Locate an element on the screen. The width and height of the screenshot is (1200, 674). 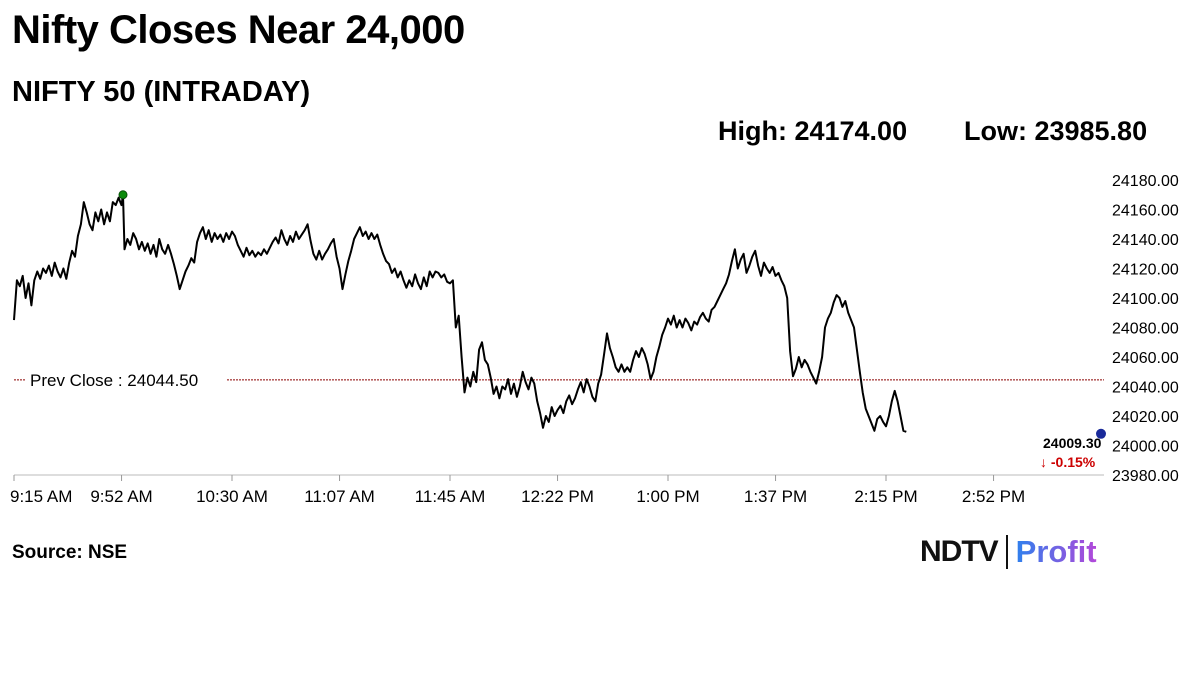
y-tick-label: 24120.00 is located at coordinates (1145, 270).